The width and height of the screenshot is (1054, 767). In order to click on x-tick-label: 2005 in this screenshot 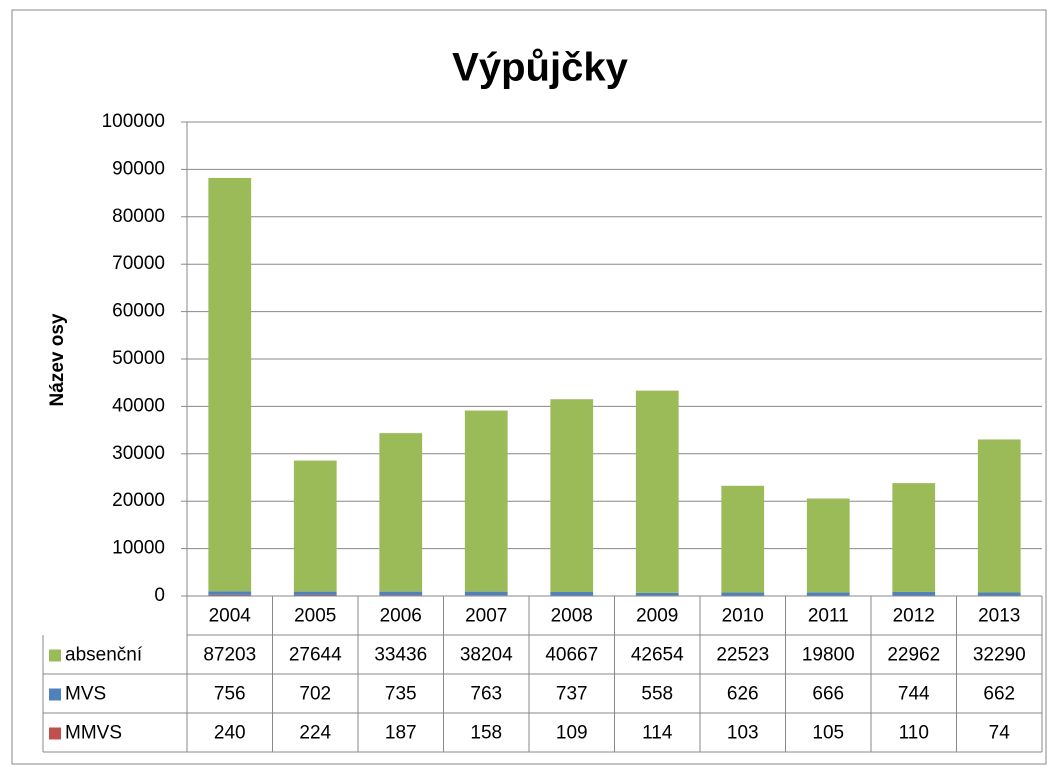, I will do `click(315, 616)`.